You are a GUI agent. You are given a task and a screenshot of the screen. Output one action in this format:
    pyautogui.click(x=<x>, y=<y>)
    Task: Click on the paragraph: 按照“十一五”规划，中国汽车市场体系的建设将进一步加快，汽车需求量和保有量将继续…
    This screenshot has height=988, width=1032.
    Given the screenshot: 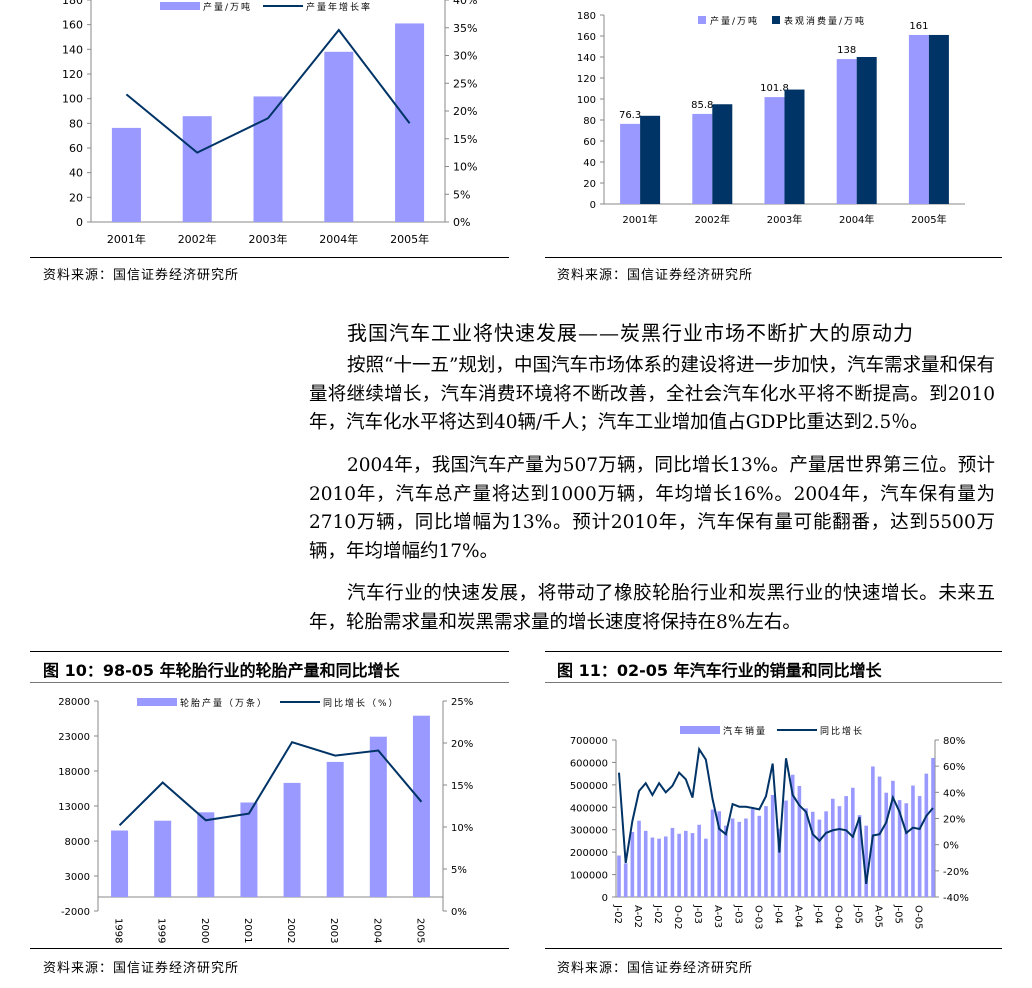 What is the action you would take?
    pyautogui.click(x=652, y=394)
    